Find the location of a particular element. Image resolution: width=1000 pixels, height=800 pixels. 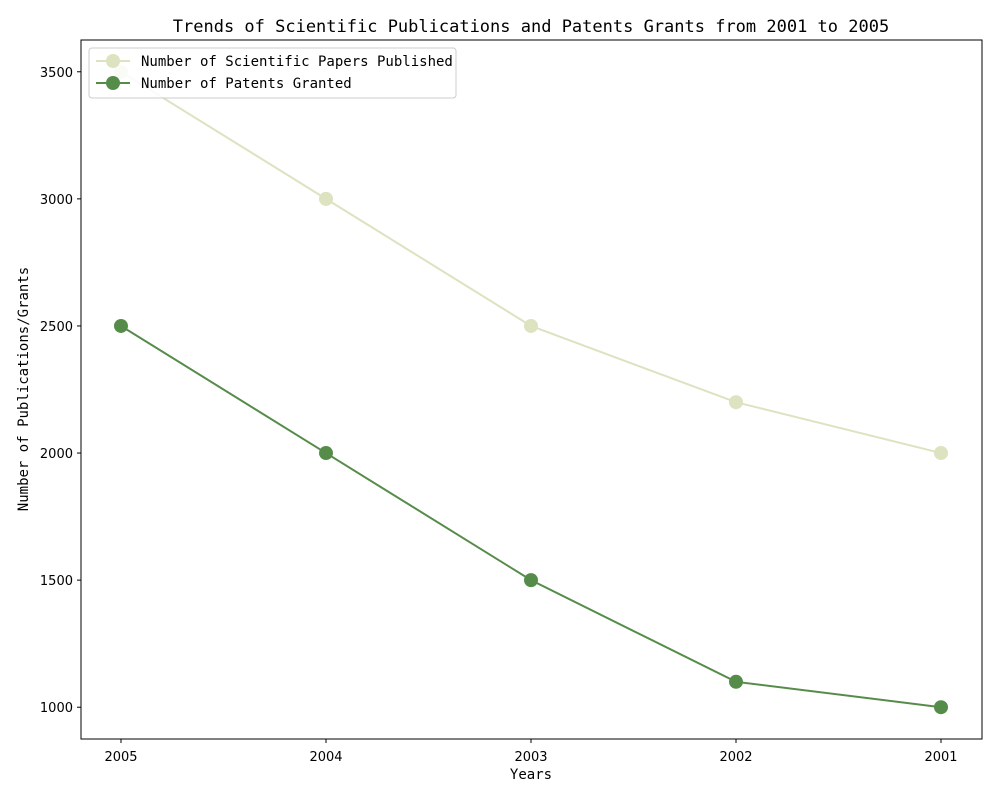

y-tick-label: 2500 is located at coordinates (56, 327).